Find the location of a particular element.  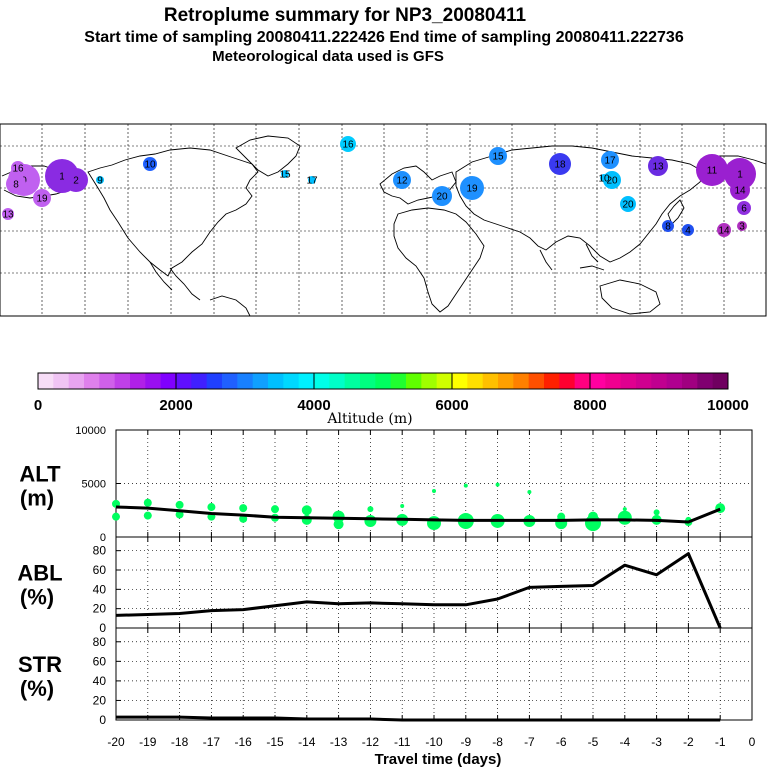

x-tick-label: -12 is located at coordinates (371, 742).